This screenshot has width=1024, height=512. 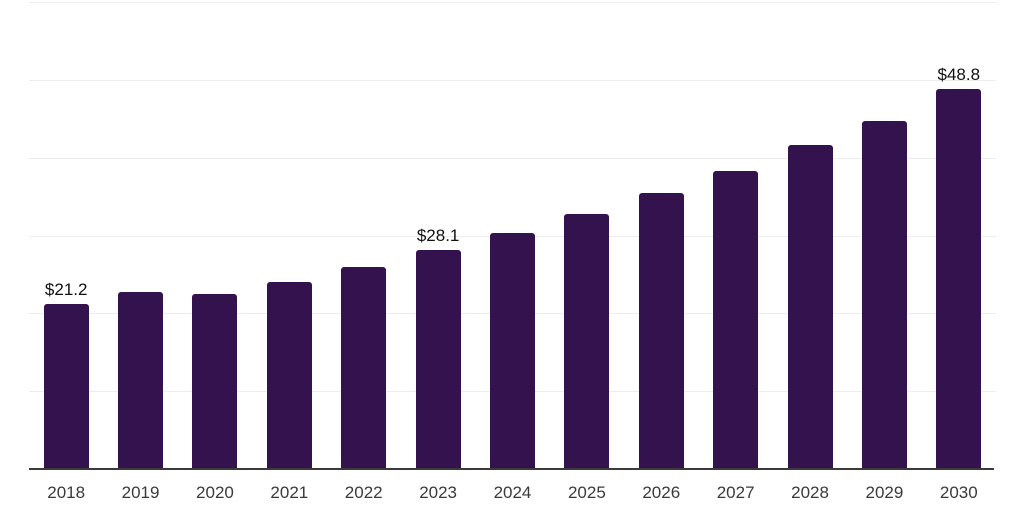 What do you see at coordinates (438, 236) in the screenshot?
I see `data-label-2023: $28.1` at bounding box center [438, 236].